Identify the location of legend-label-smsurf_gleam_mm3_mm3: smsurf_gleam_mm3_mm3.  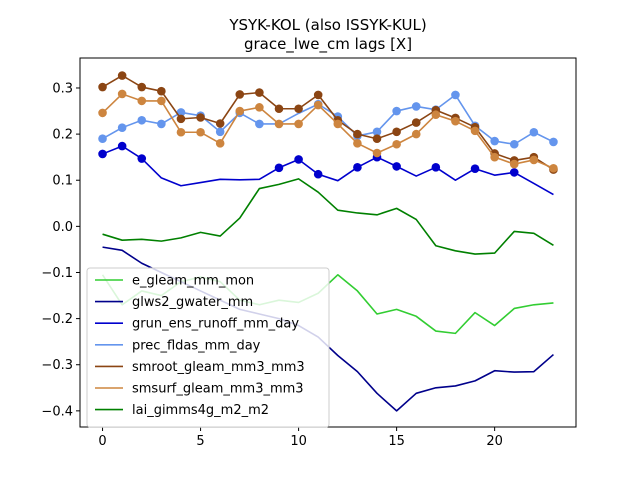
(218, 389).